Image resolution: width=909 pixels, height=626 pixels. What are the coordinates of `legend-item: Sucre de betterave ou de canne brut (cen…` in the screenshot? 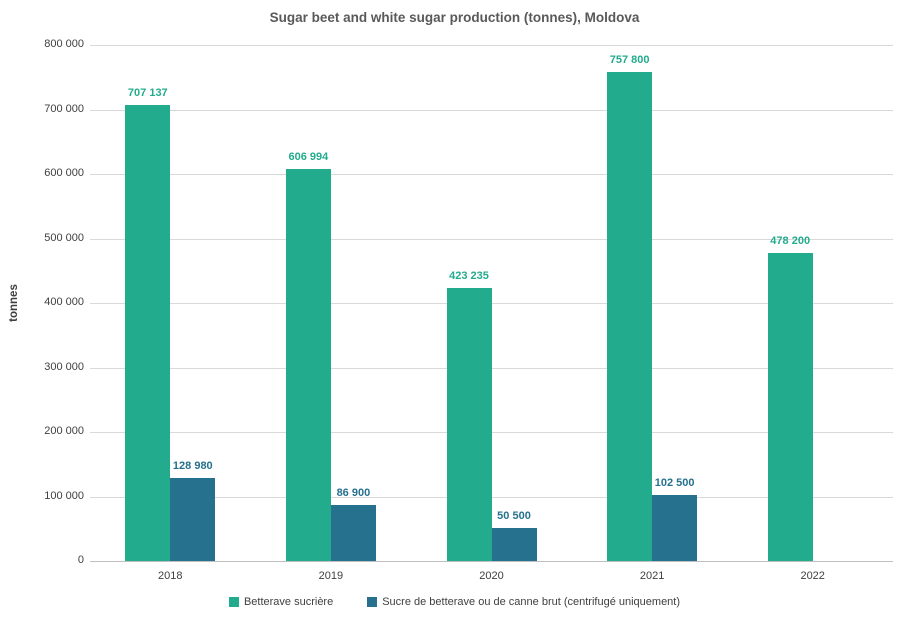 It's located at (523, 602).